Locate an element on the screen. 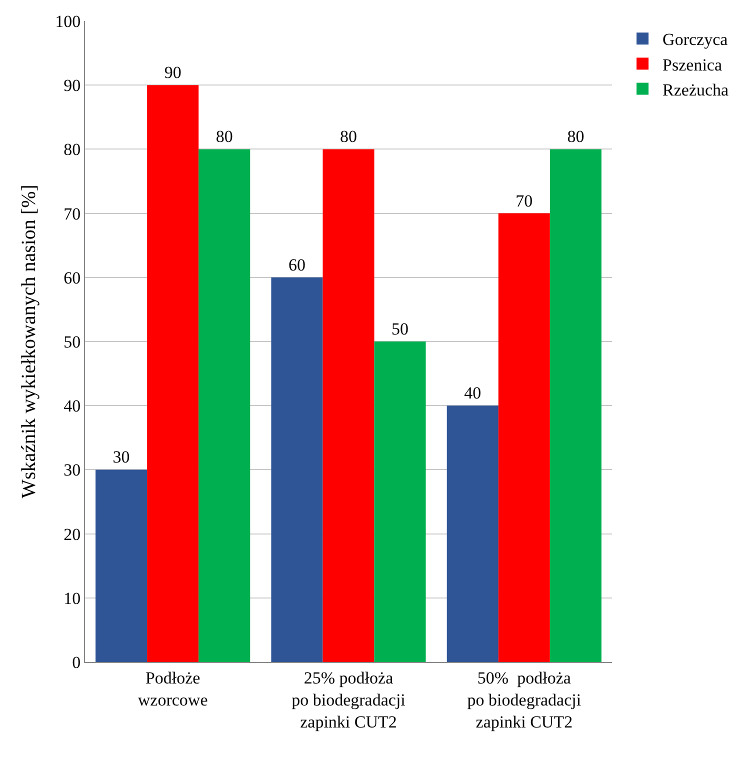  y-tick-label: 20 is located at coordinates (72, 534).